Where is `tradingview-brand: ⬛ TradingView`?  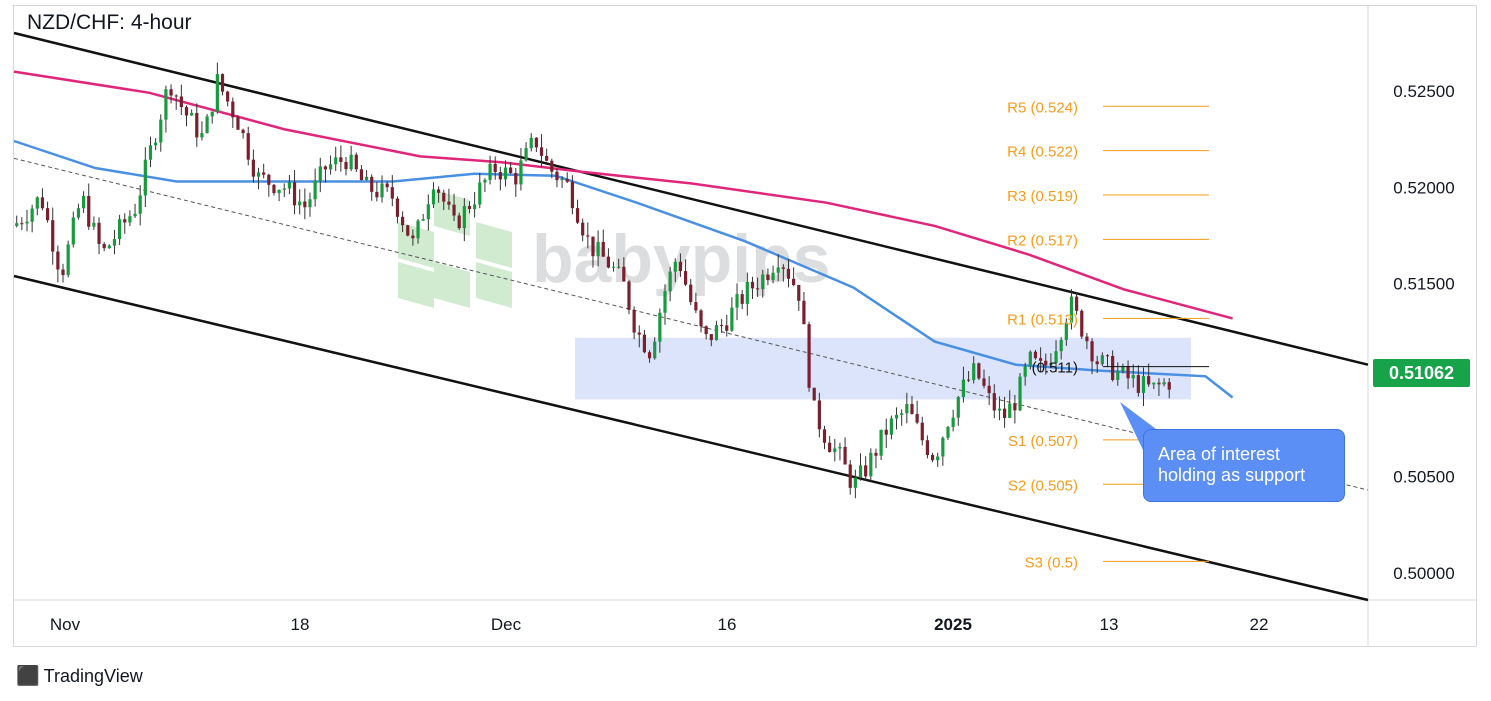 tradingview-brand: ⬛ TradingView is located at coordinates (79, 676).